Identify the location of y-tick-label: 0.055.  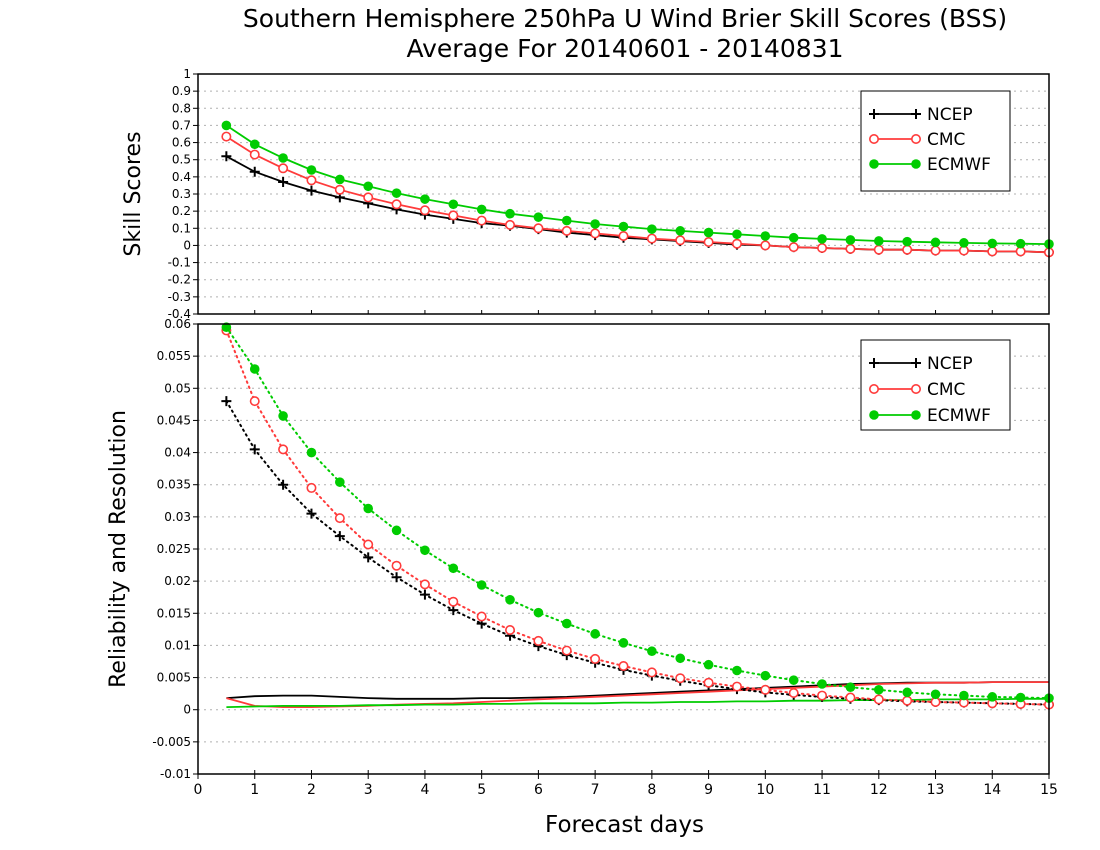
(174, 356).